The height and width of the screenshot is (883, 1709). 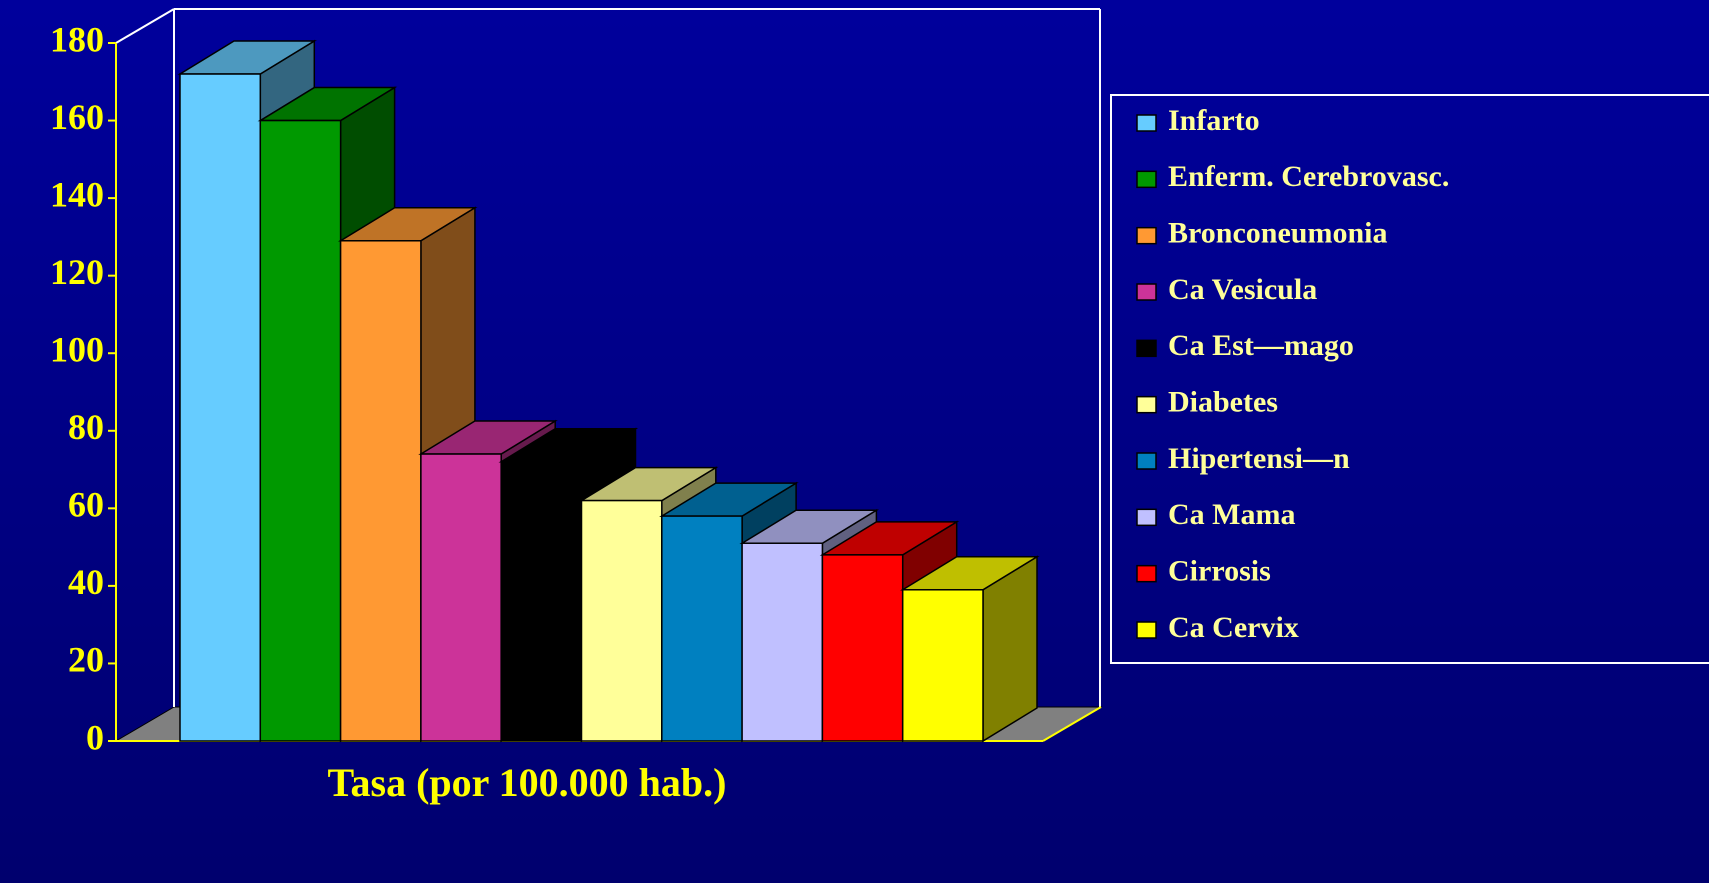 What do you see at coordinates (1231, 514) in the screenshot?
I see `legend-label: Ca Mama` at bounding box center [1231, 514].